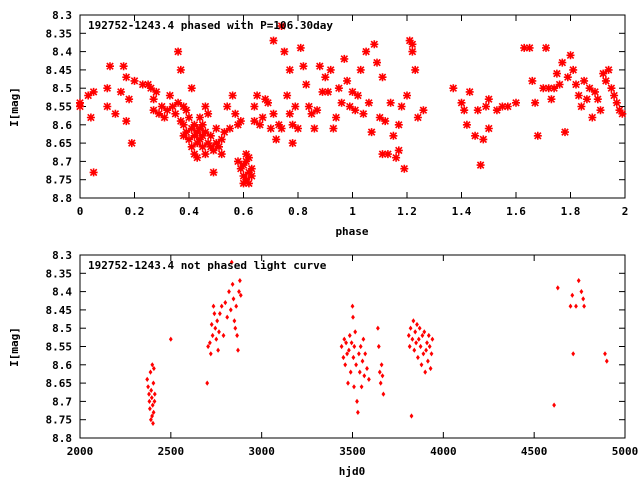 The width and height of the screenshot is (640, 480). I want to click on x-tick-label: 5000, so click(625, 451).